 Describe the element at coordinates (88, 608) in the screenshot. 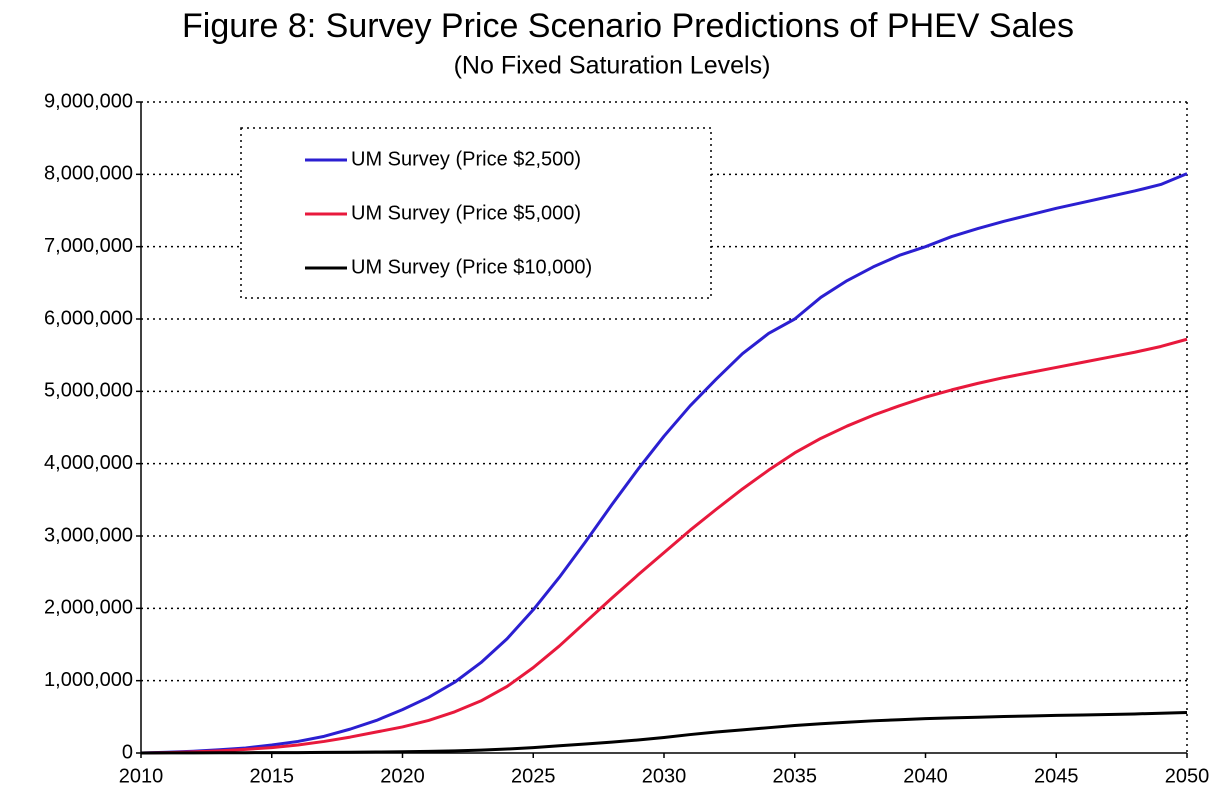

I see `y-tick-label: 2,000,000` at that location.